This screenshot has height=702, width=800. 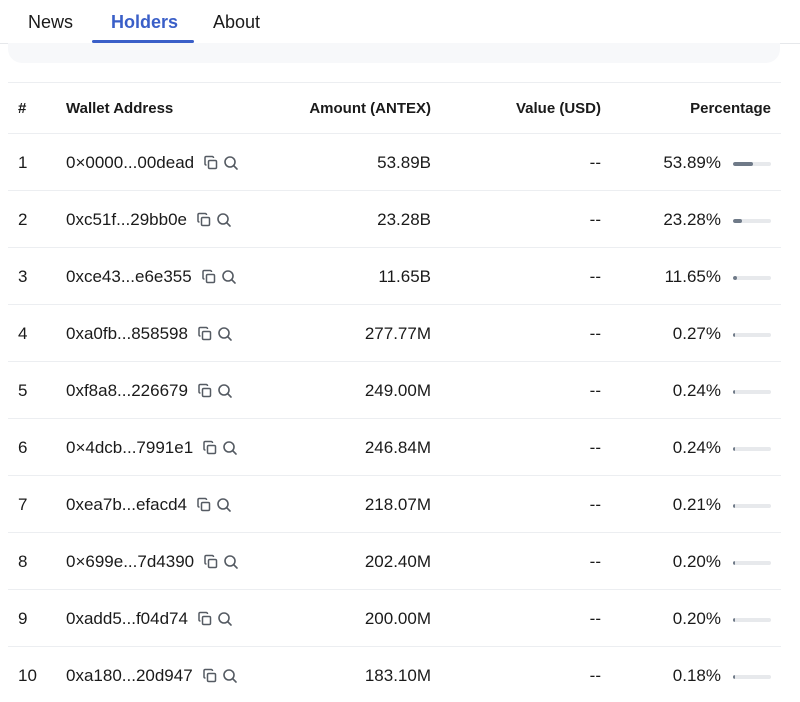 I want to click on address-cell: 0xf8a8...226679, so click(x=150, y=391).